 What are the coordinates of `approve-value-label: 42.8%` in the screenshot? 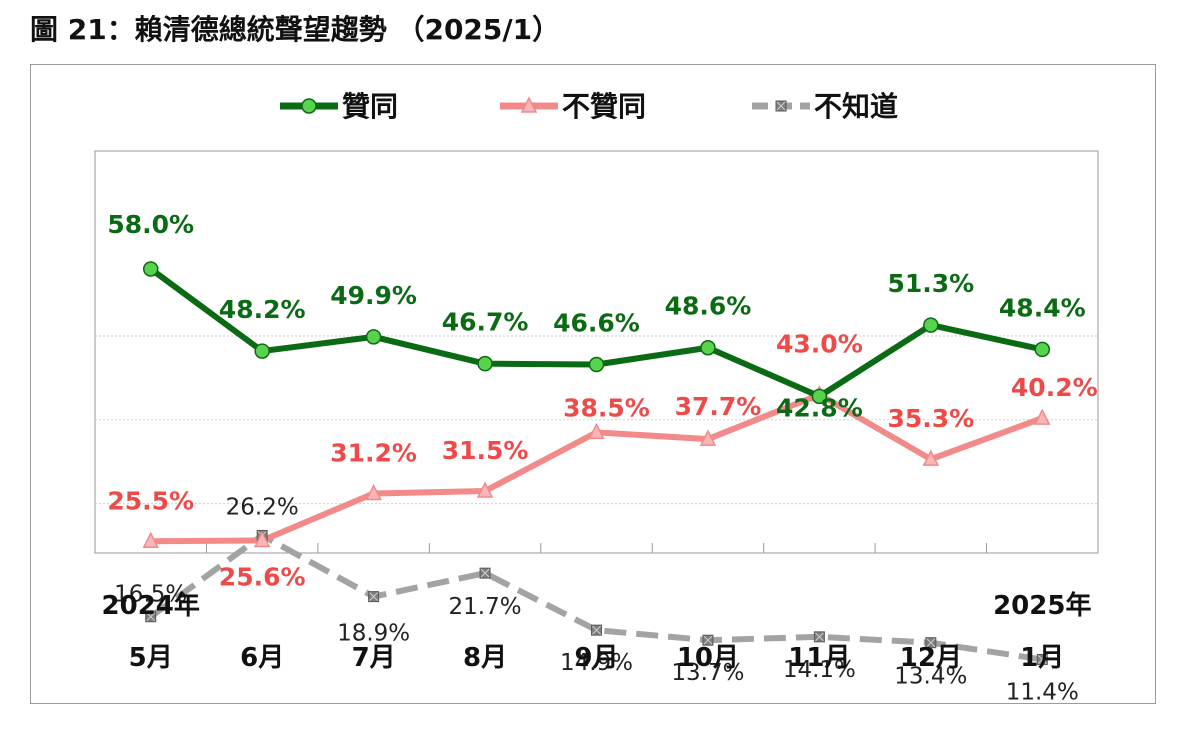 It's located at (819, 407).